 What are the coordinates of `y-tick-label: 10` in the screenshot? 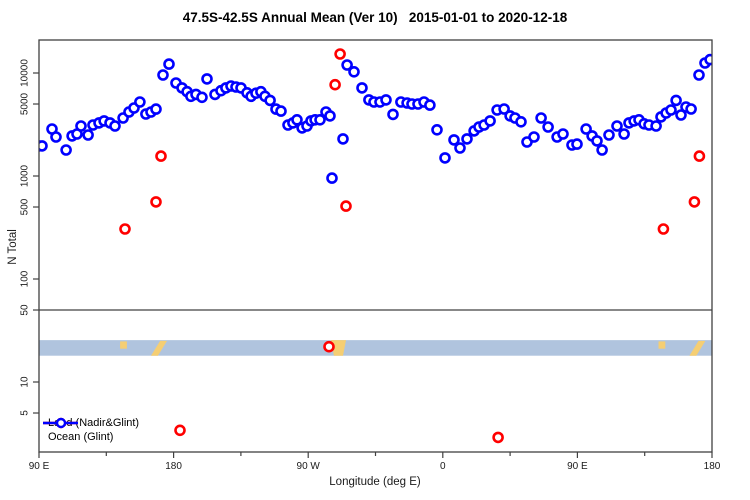 It's located at (25, 382).